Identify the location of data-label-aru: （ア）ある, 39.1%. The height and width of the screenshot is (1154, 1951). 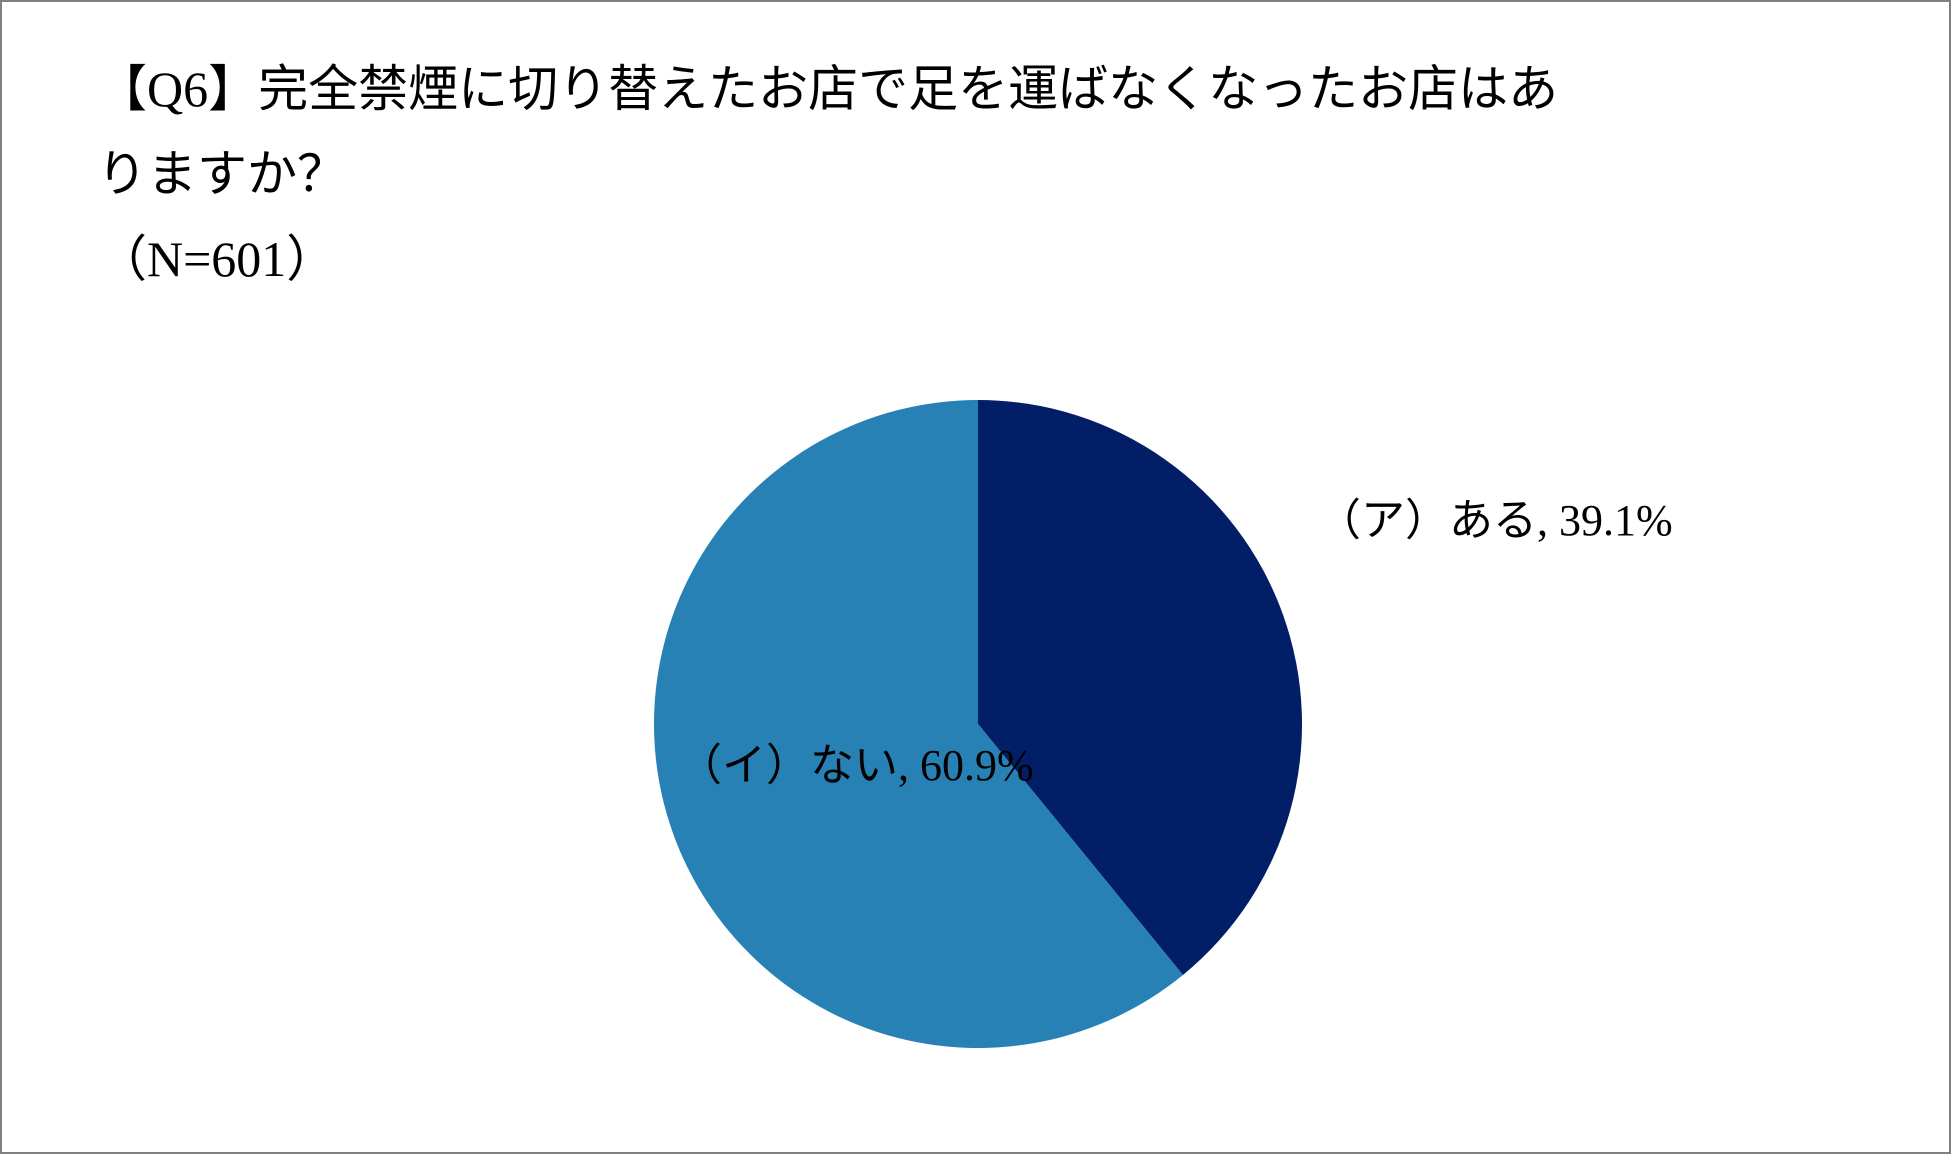
(1495, 520).